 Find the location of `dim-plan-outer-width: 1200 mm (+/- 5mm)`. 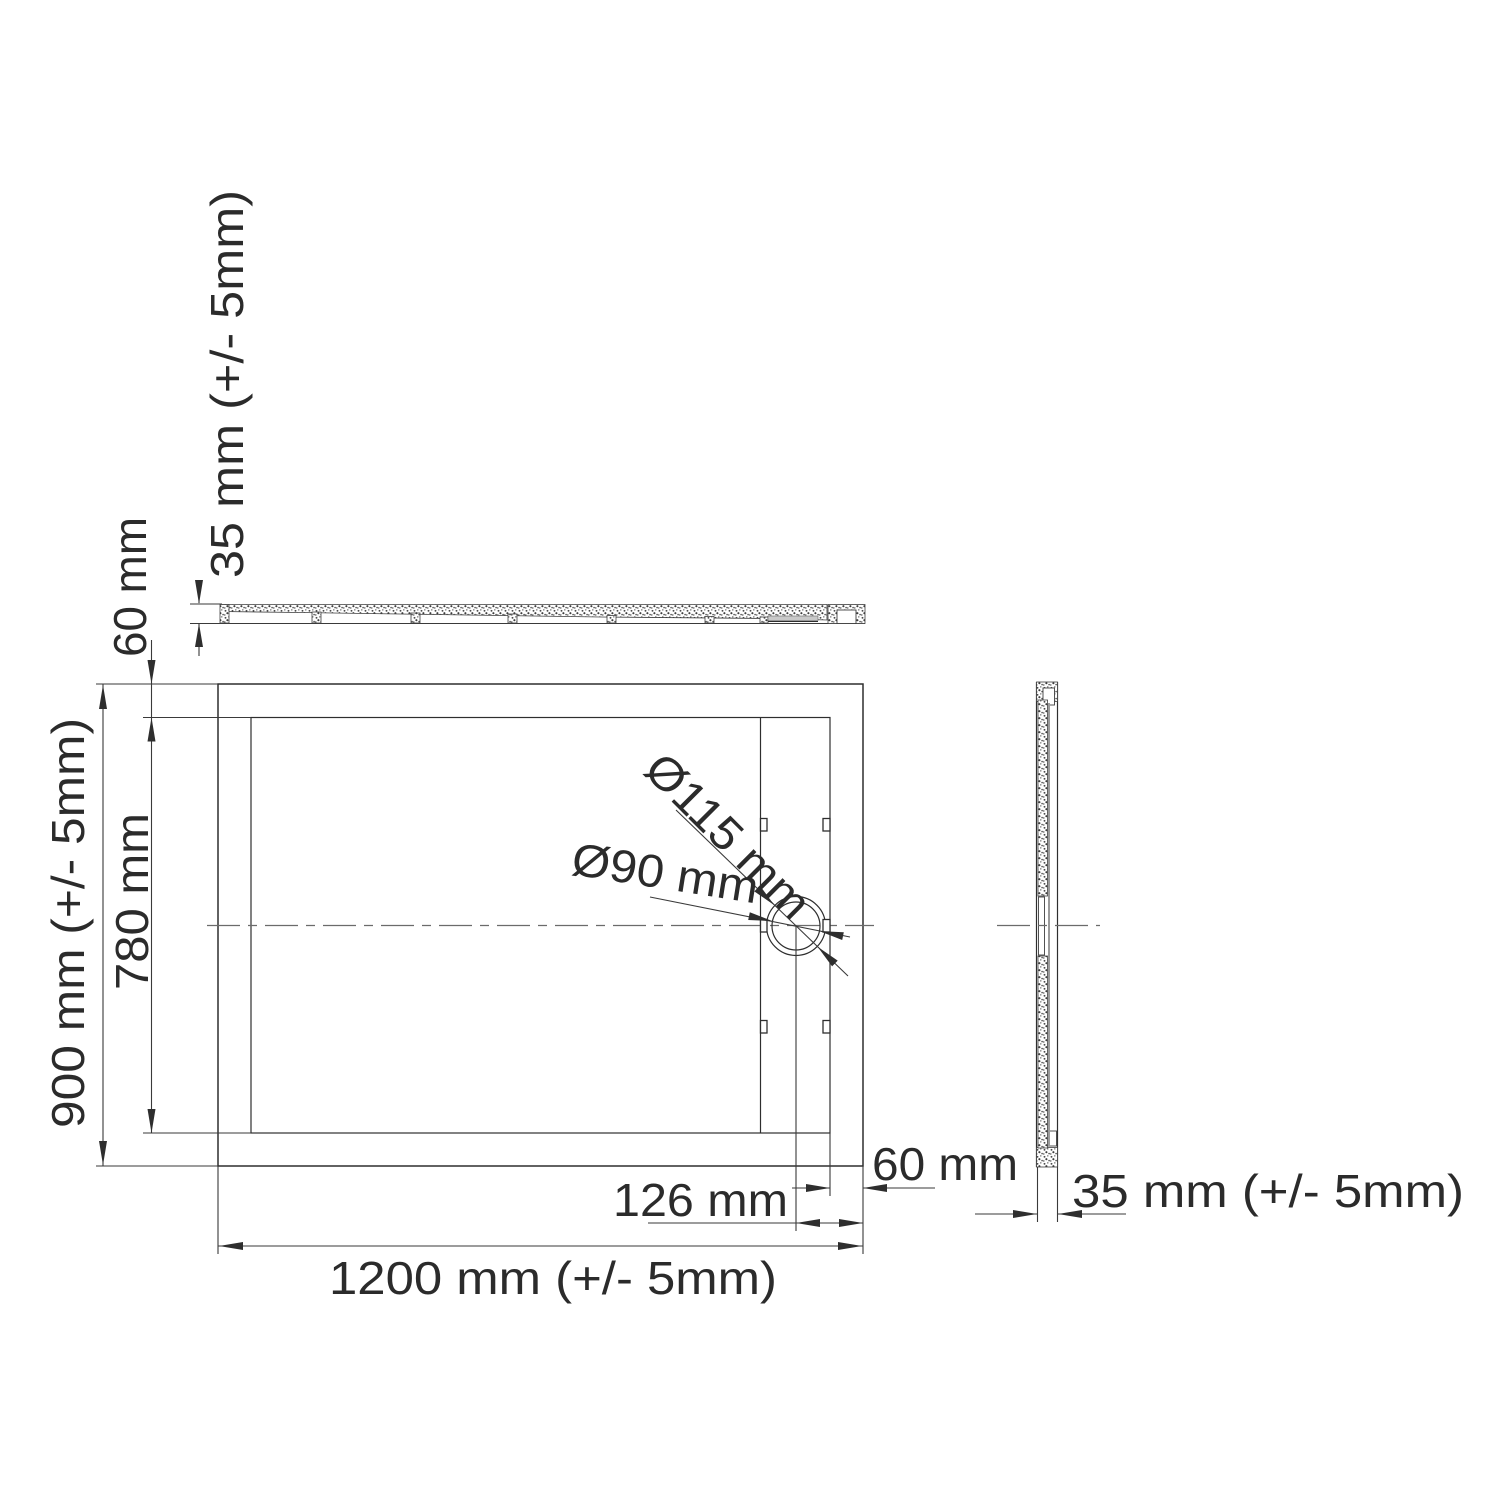

dim-plan-outer-width: 1200 mm (+/- 5mm) is located at coordinates (540, 1273).